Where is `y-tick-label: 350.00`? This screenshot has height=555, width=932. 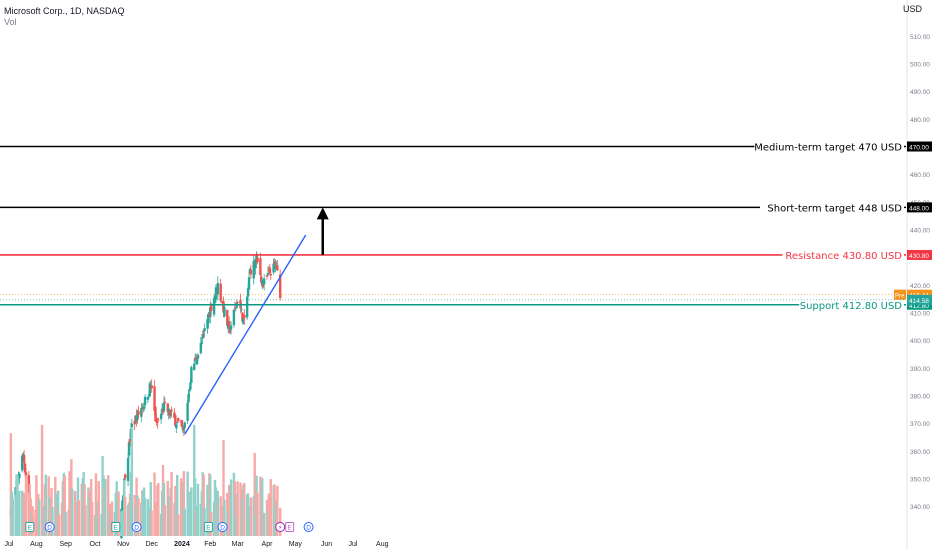 y-tick-label: 350.00 is located at coordinates (920, 480).